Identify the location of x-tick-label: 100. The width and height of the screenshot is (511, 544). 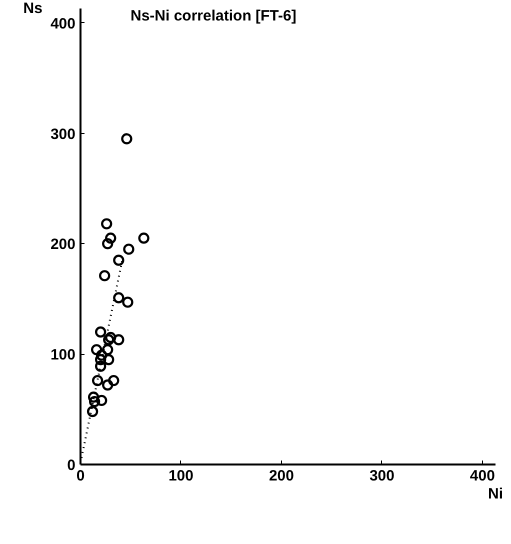
(181, 476).